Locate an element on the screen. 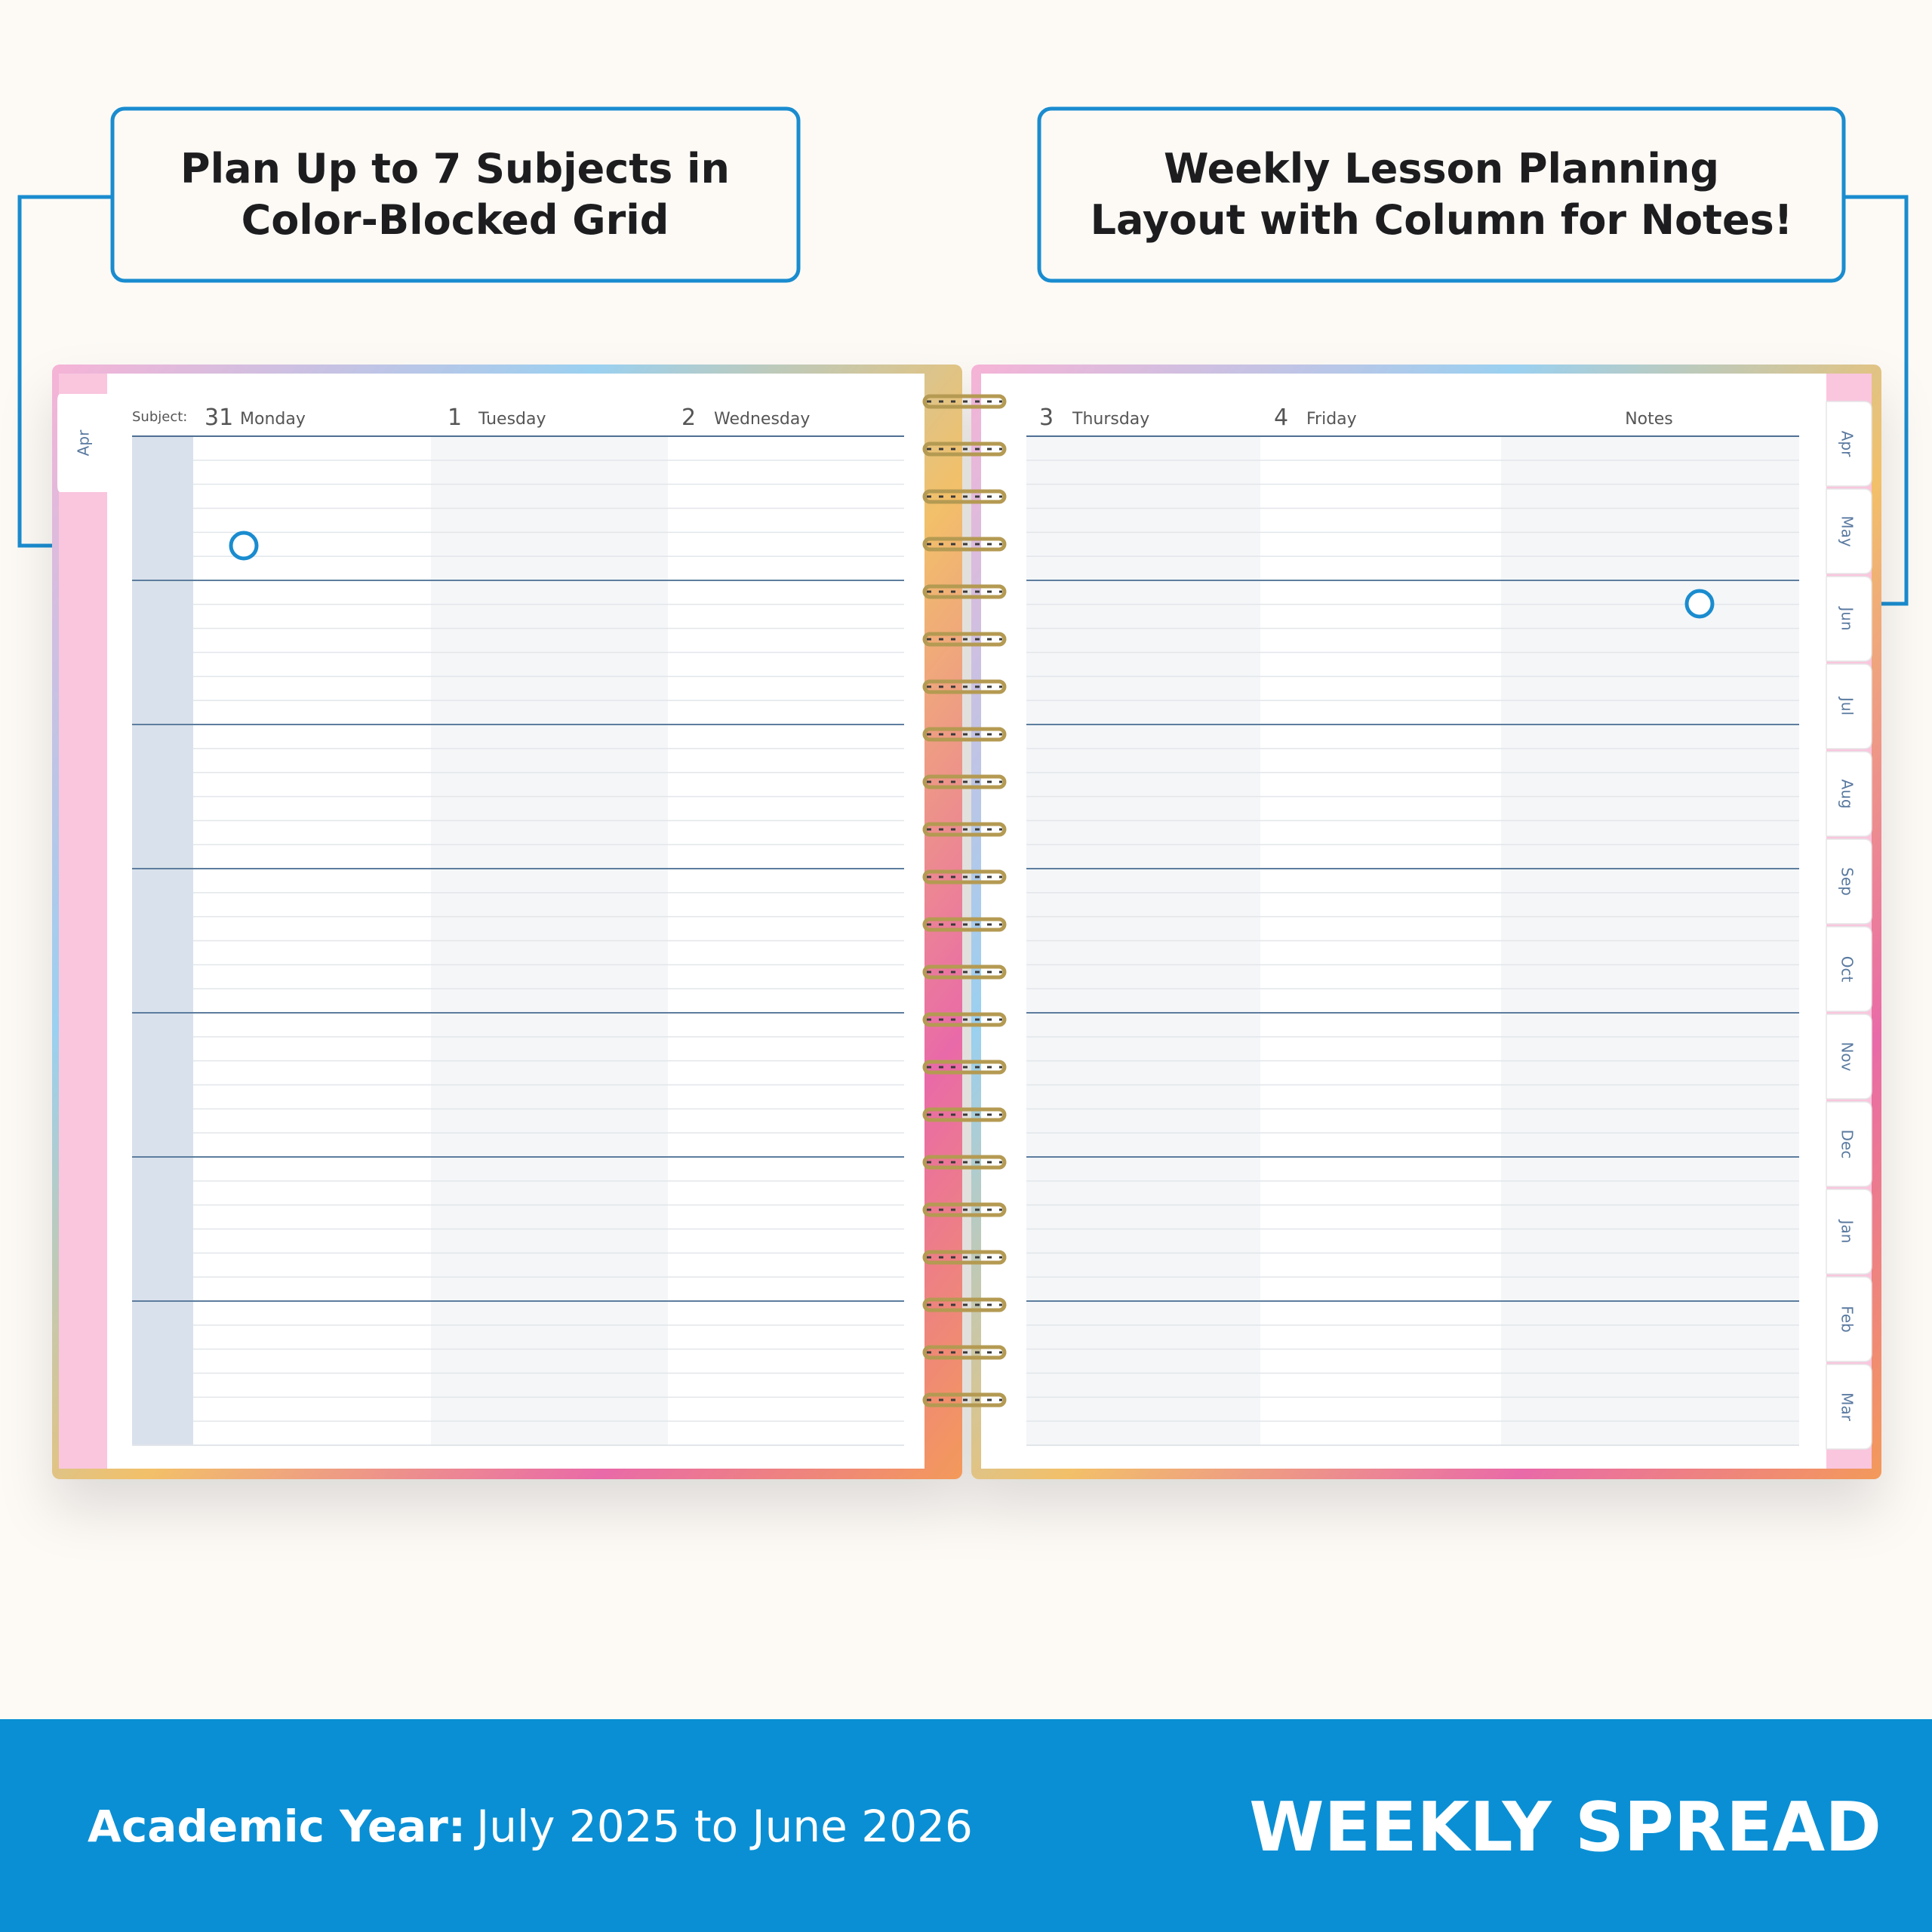 This screenshot has width=1932, height=1932. callout-text: Layout with Column for Notes! is located at coordinates (1442, 220).